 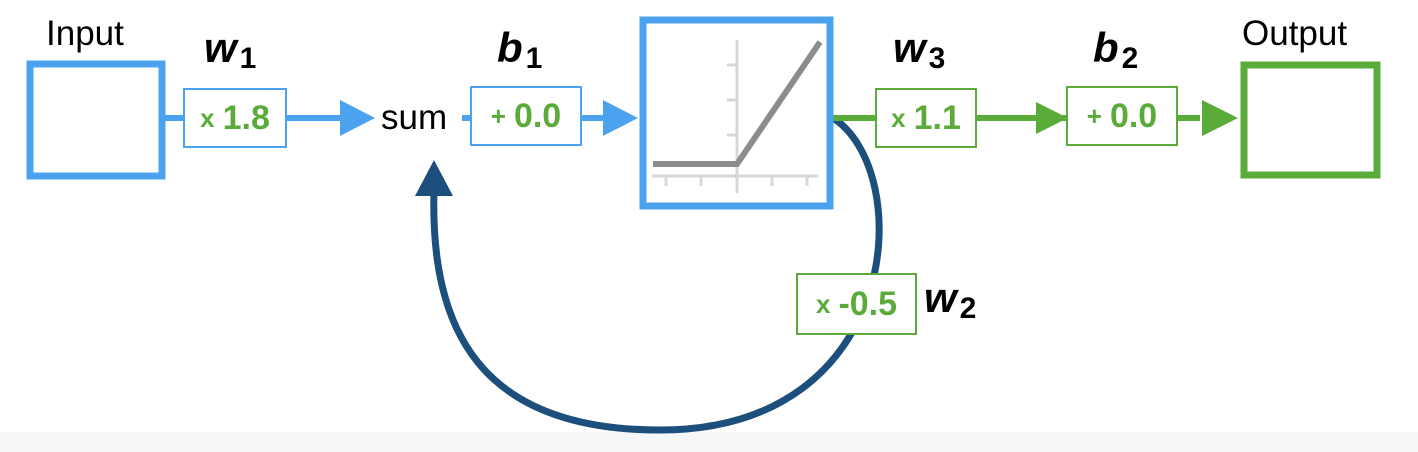 I want to click on b1-label: b1, so click(x=520, y=50).